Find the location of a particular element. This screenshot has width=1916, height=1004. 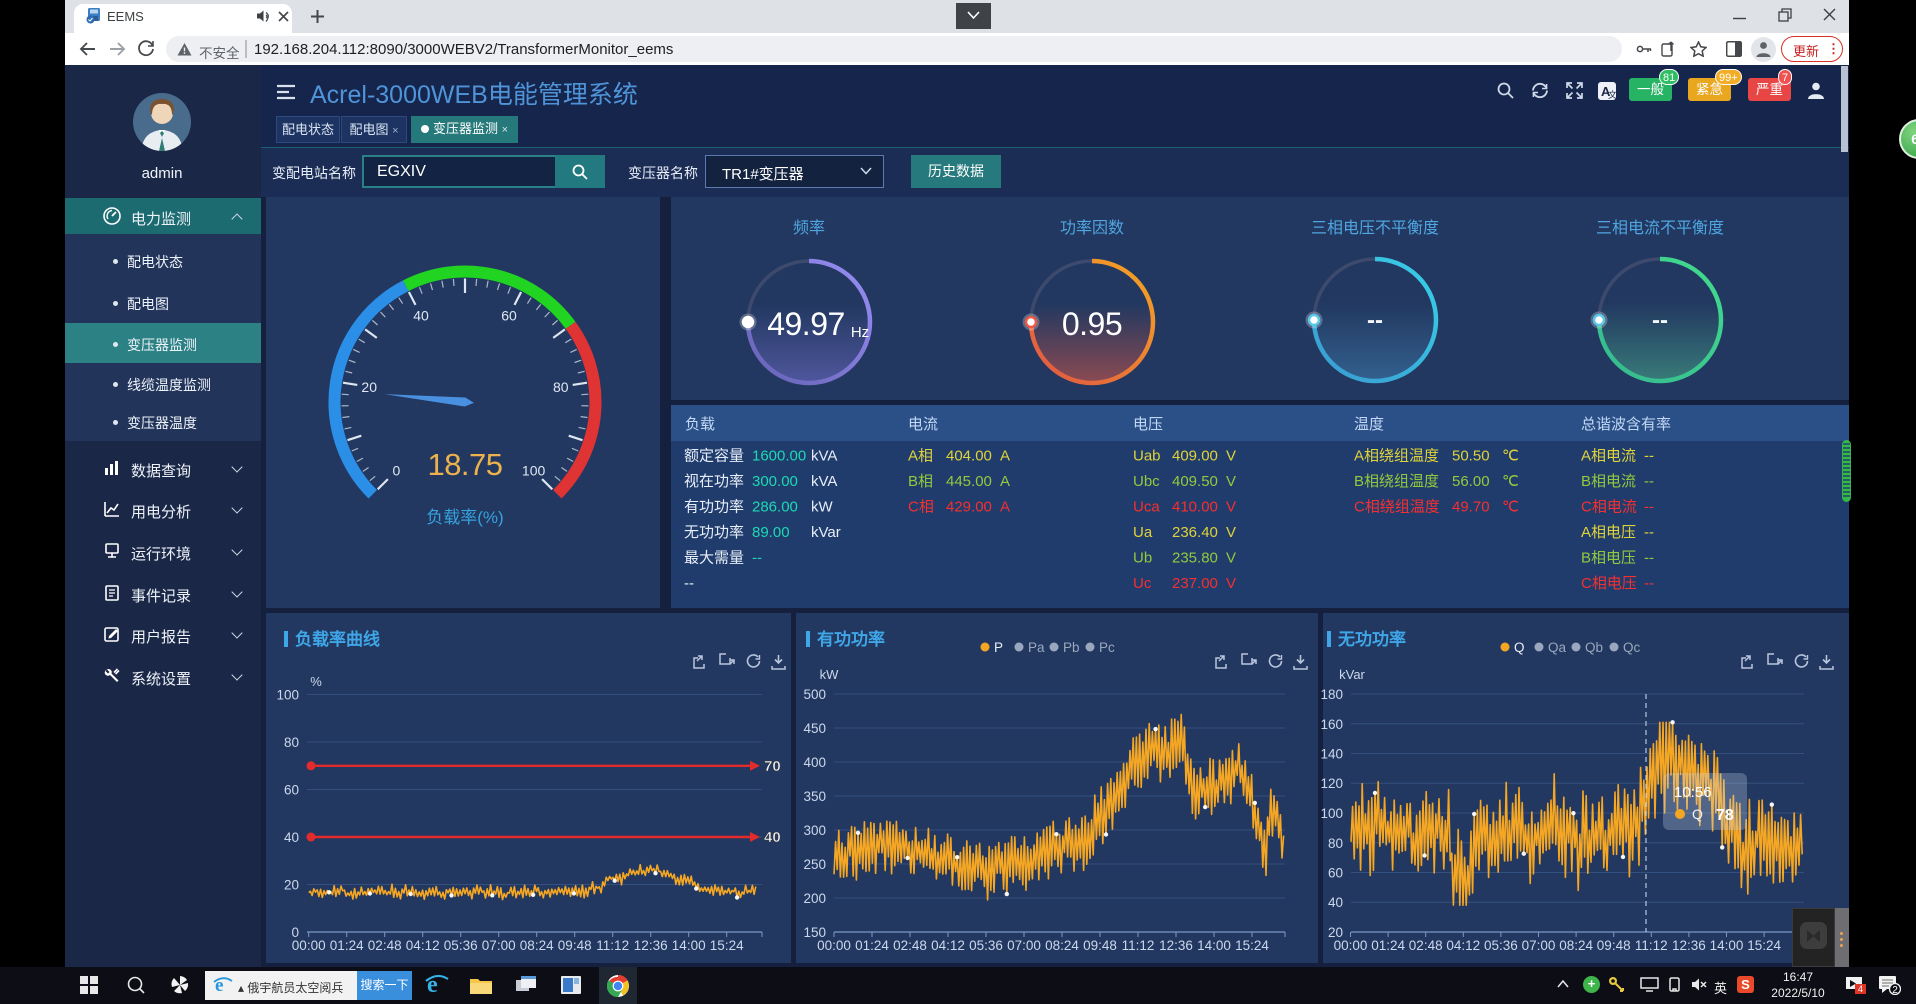

svg-text: 56.00 is located at coordinates (1471, 481).